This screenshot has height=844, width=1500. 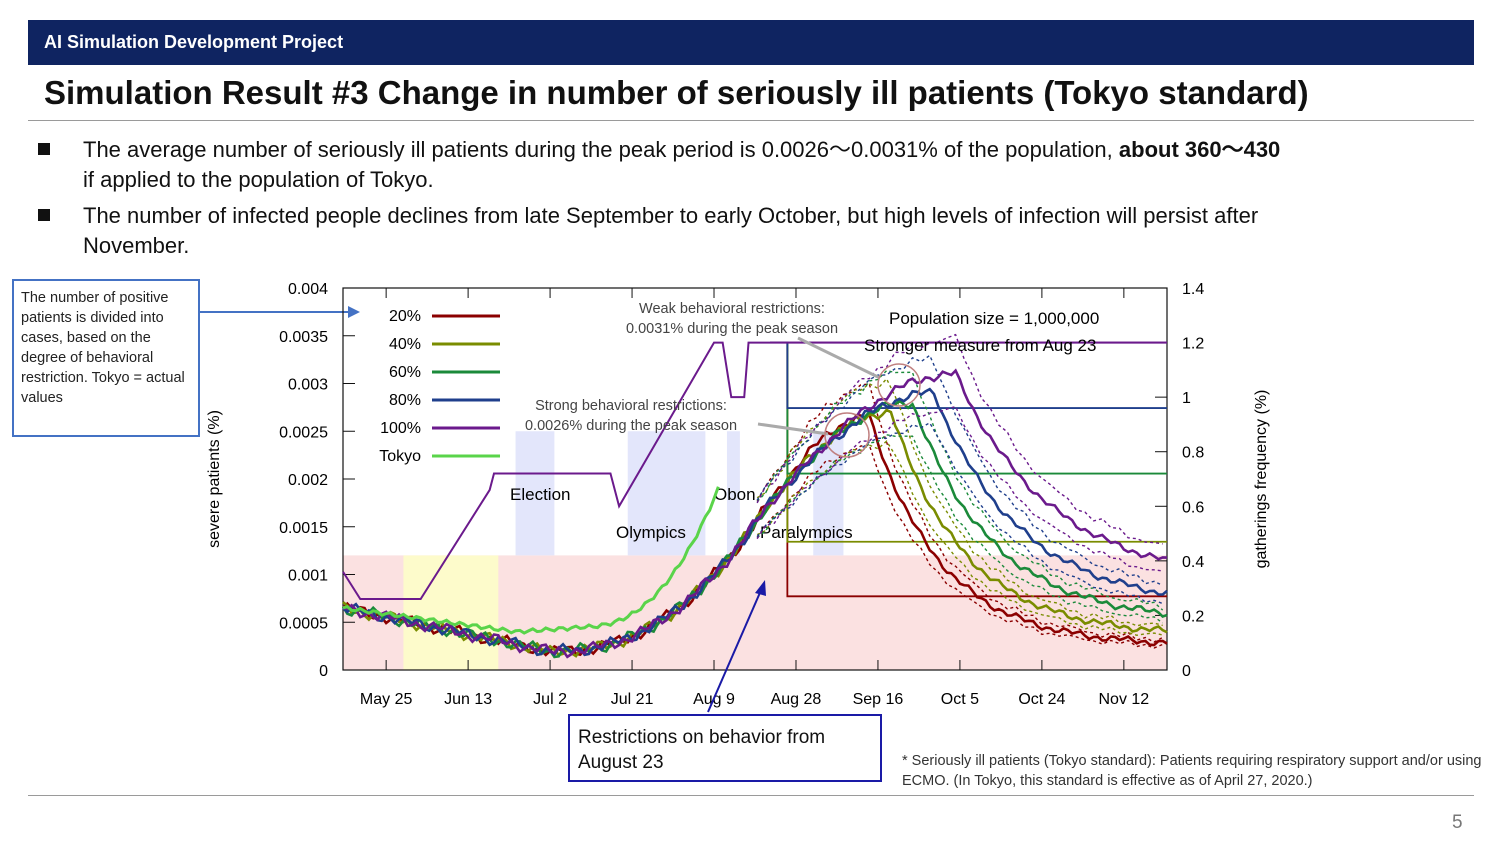 What do you see at coordinates (1186, 398) in the screenshot?
I see `right-tick-label: 1` at bounding box center [1186, 398].